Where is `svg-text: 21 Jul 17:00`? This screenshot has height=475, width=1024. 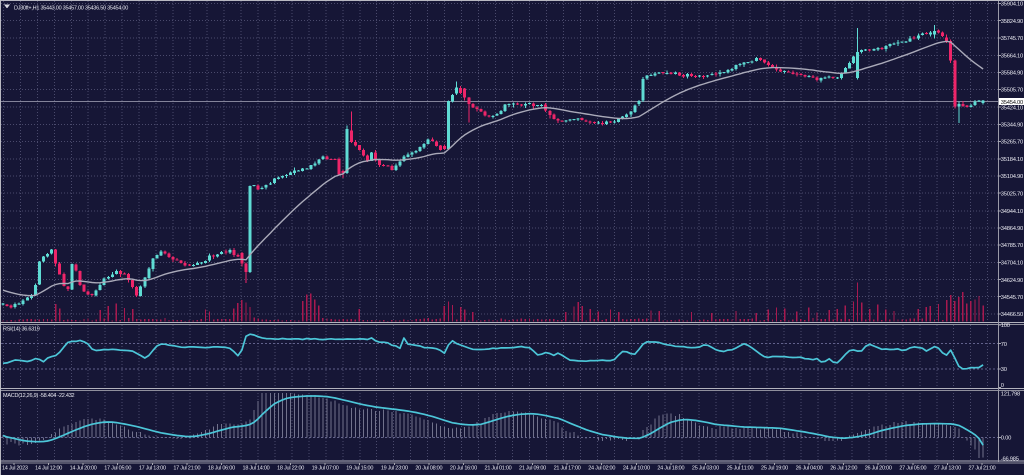
svg-text: 21 Jul 17:00 is located at coordinates (567, 469).